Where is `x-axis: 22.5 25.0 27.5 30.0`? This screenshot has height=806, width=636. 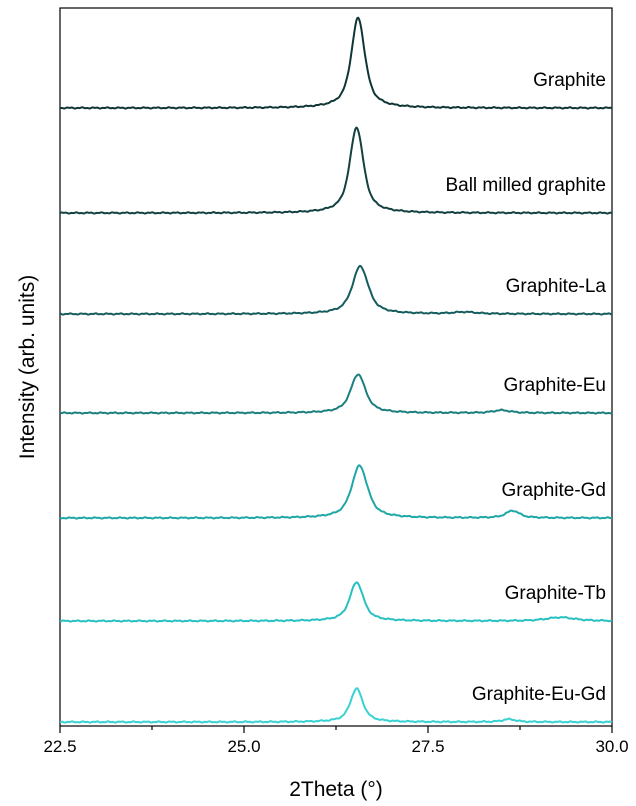
x-axis: 22.5 25.0 27.5 30.0 is located at coordinates (336, 741).